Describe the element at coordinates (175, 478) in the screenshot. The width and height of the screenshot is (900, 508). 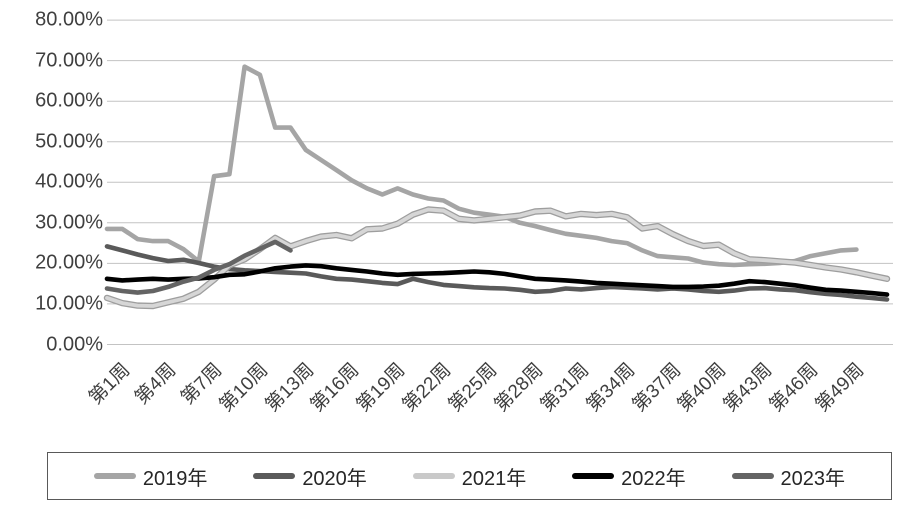
I see `legend-label-2019: 2019年` at that location.